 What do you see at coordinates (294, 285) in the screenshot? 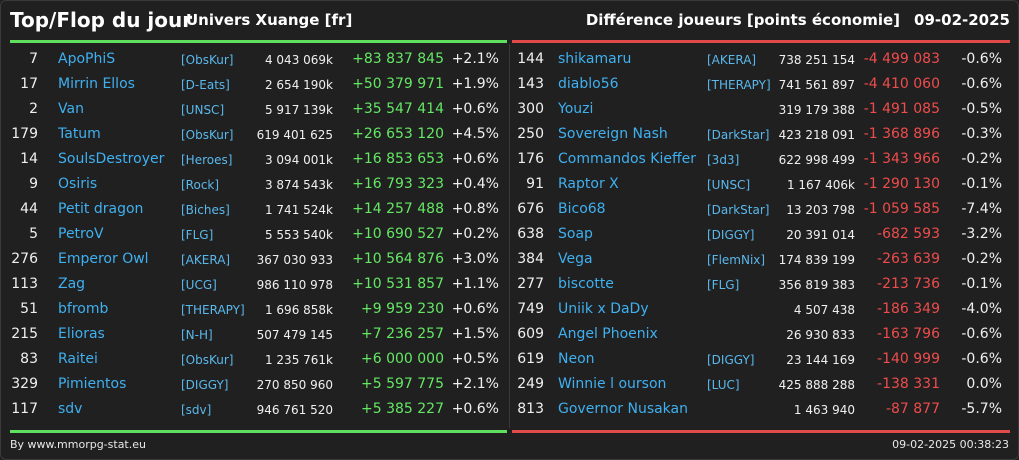
I see `player-points: 986 110 978` at bounding box center [294, 285].